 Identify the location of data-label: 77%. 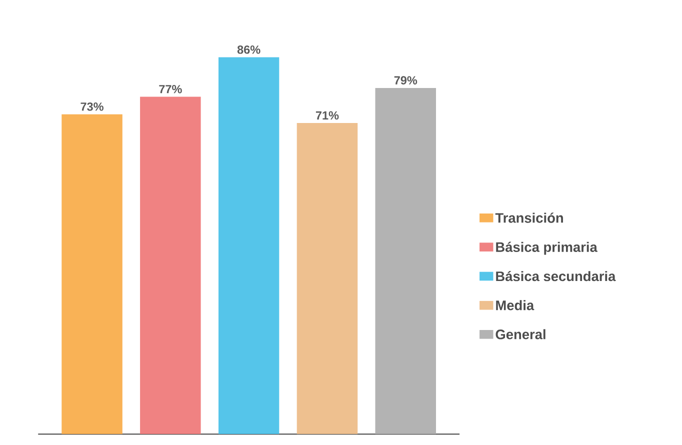
(170, 89).